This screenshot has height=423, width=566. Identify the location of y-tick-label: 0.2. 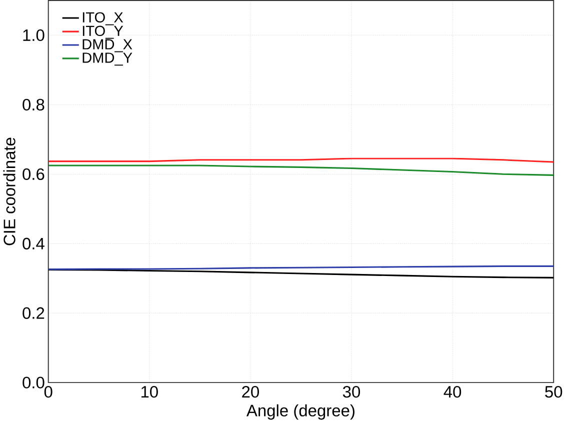
(33, 313).